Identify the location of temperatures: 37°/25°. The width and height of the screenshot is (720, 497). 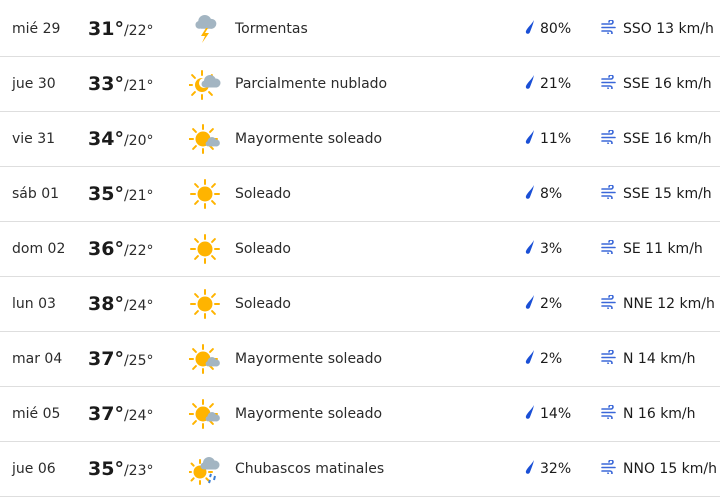
(121, 359).